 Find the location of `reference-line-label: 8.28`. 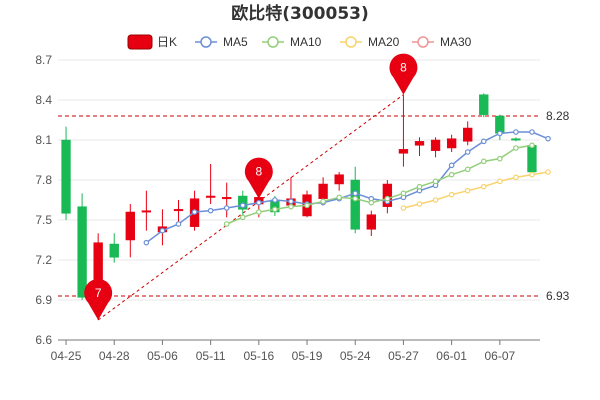

reference-line-label: 8.28 is located at coordinates (558, 116).